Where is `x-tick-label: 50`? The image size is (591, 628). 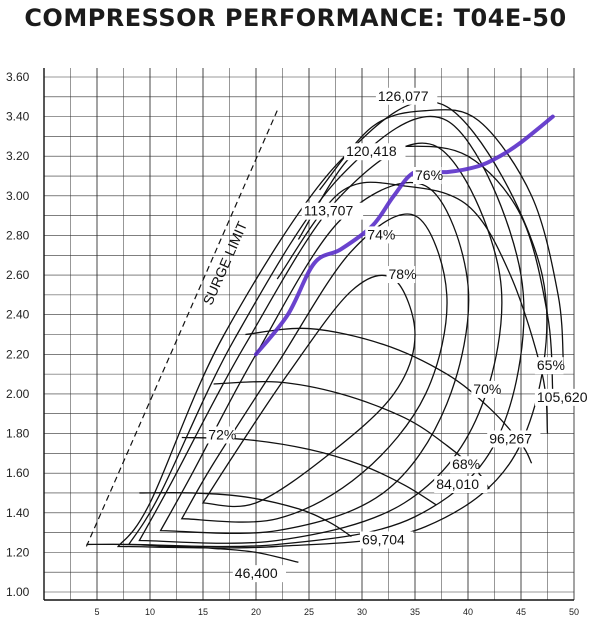 x-tick-label: 50 is located at coordinates (574, 612).